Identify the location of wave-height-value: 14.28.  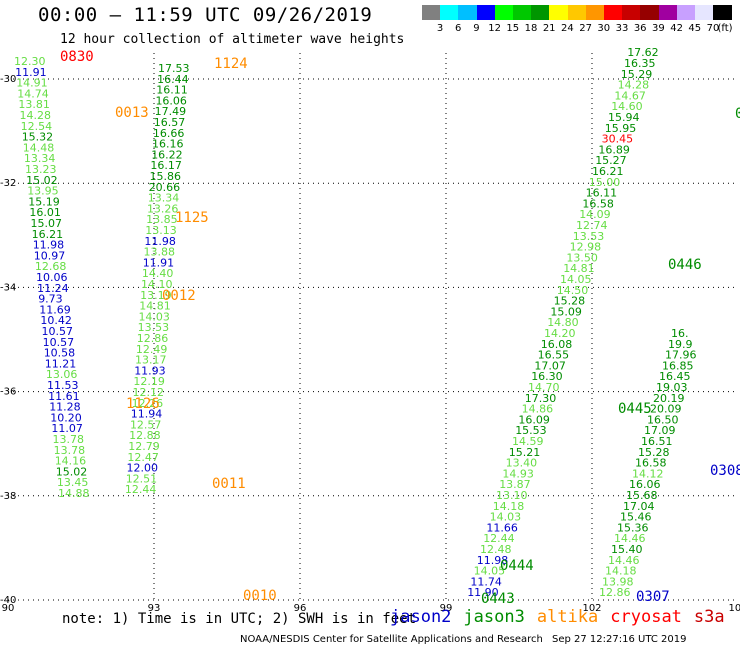
(634, 85).